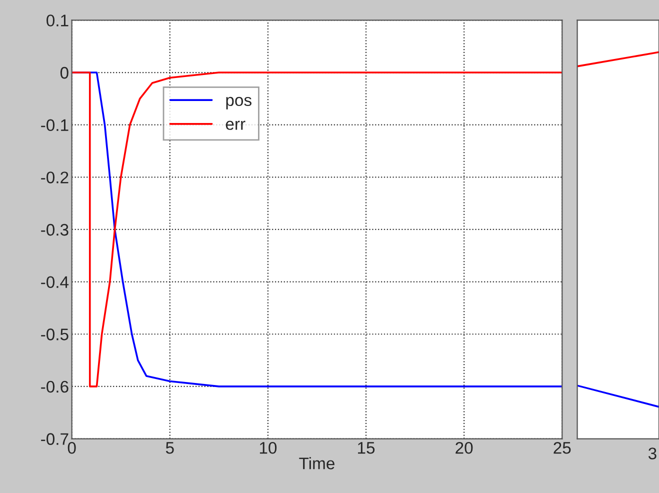 This screenshot has height=493, width=659. Describe the element at coordinates (54, 439) in the screenshot. I see `y-tick-label: -0.7` at that location.